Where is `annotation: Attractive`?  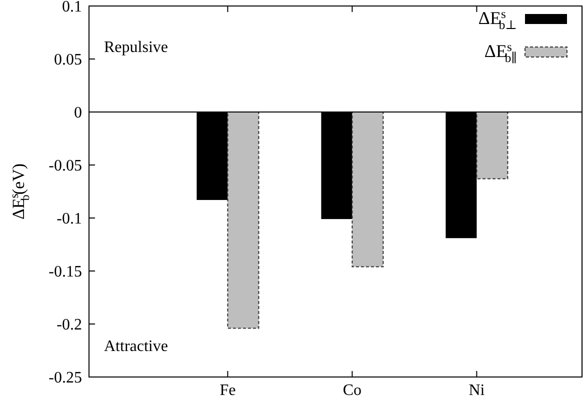
annotation: Attractive is located at coordinates (136, 346).